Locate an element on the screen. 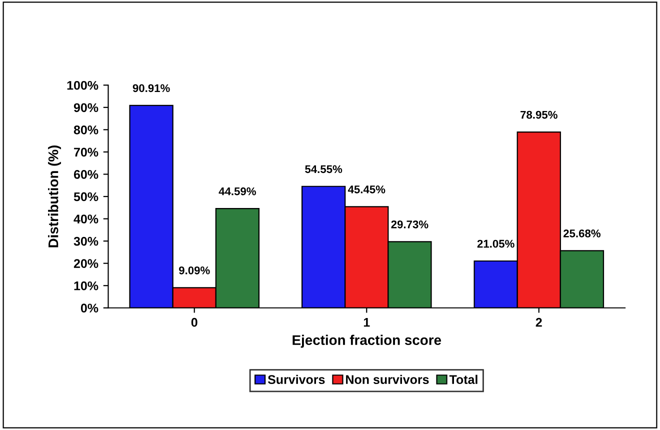 Image resolution: width=660 pixels, height=430 pixels. data-label: 21.05% is located at coordinates (495, 244).